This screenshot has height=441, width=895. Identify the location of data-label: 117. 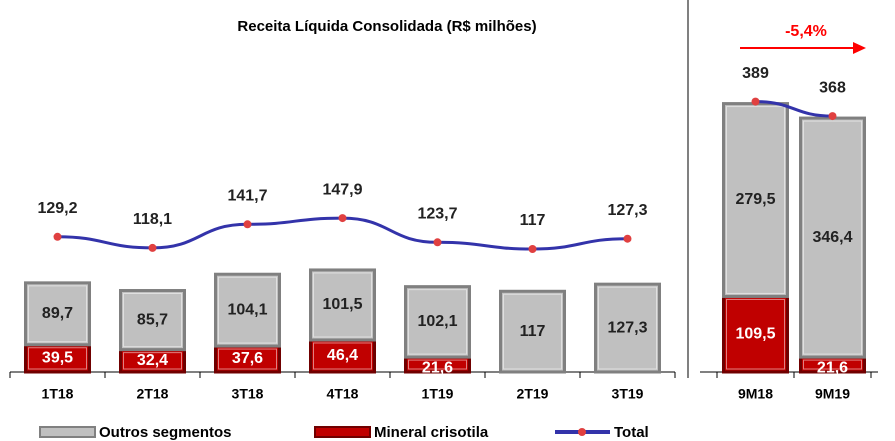
(533, 331).